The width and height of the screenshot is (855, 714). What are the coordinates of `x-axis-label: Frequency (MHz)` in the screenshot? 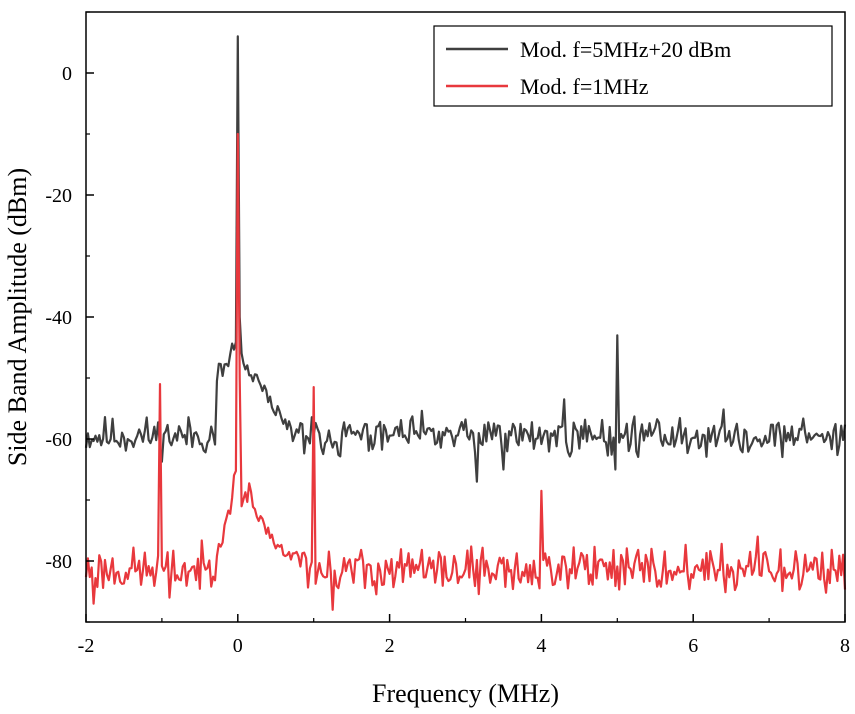 It's located at (465, 693).